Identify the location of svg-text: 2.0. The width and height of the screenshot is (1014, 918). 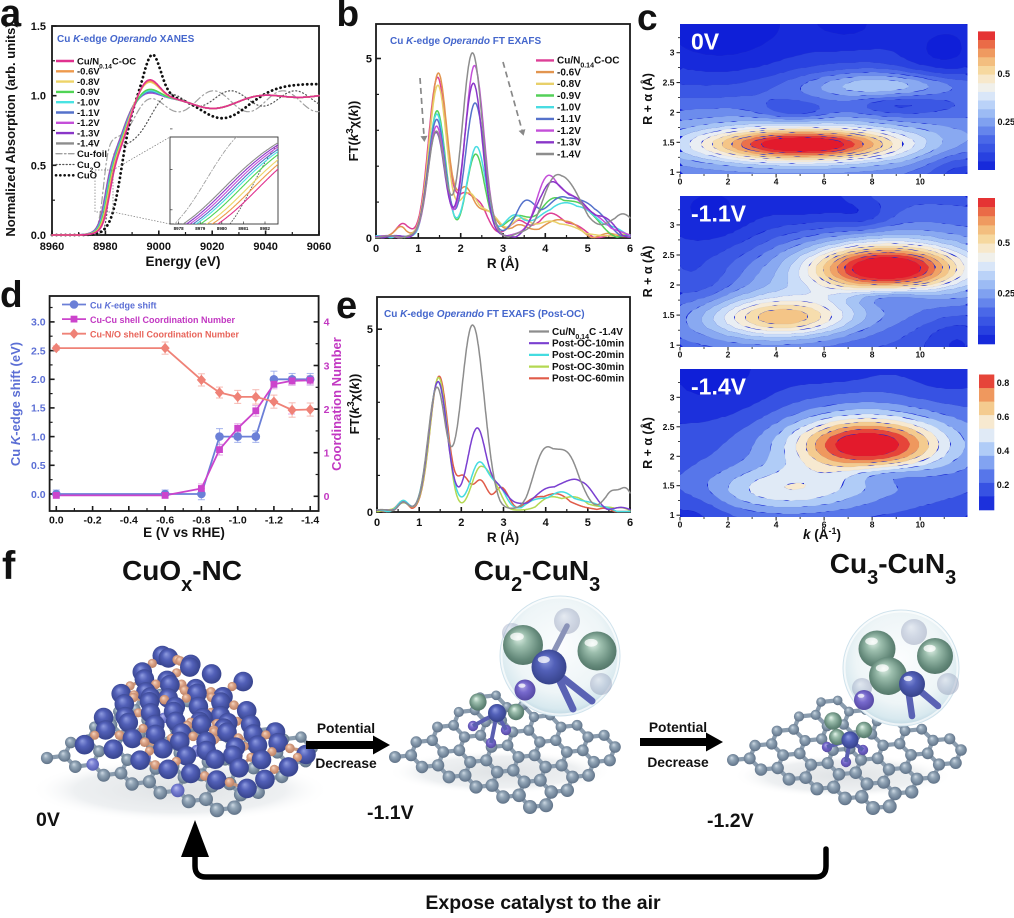
(38, 380).